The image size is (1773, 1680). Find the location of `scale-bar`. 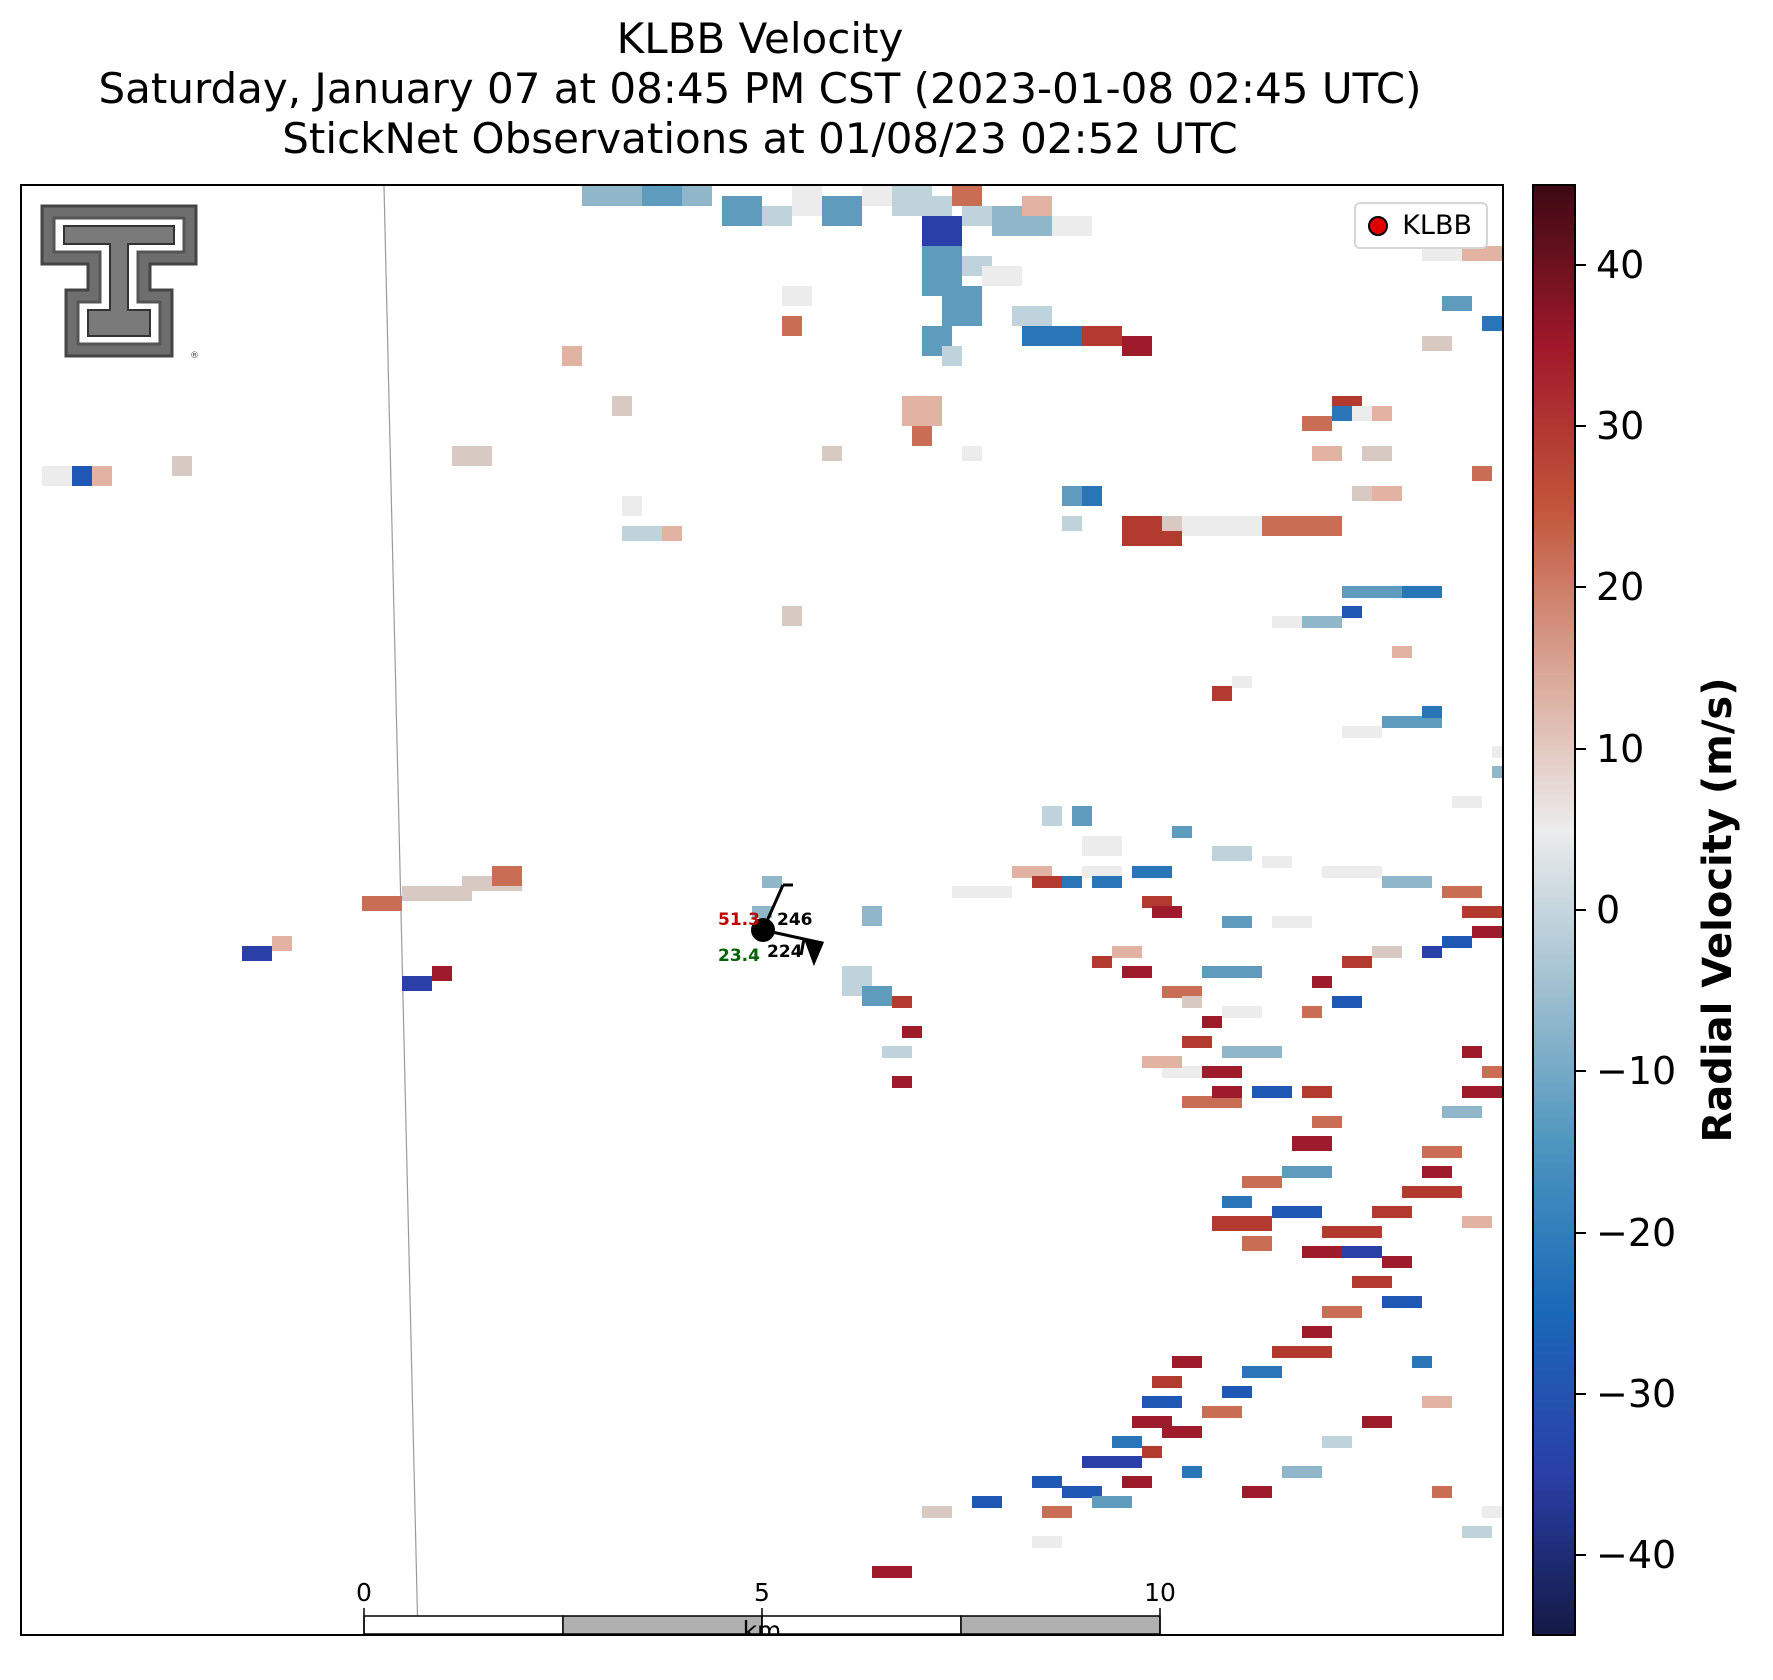

scale-bar is located at coordinates (762, 1621).